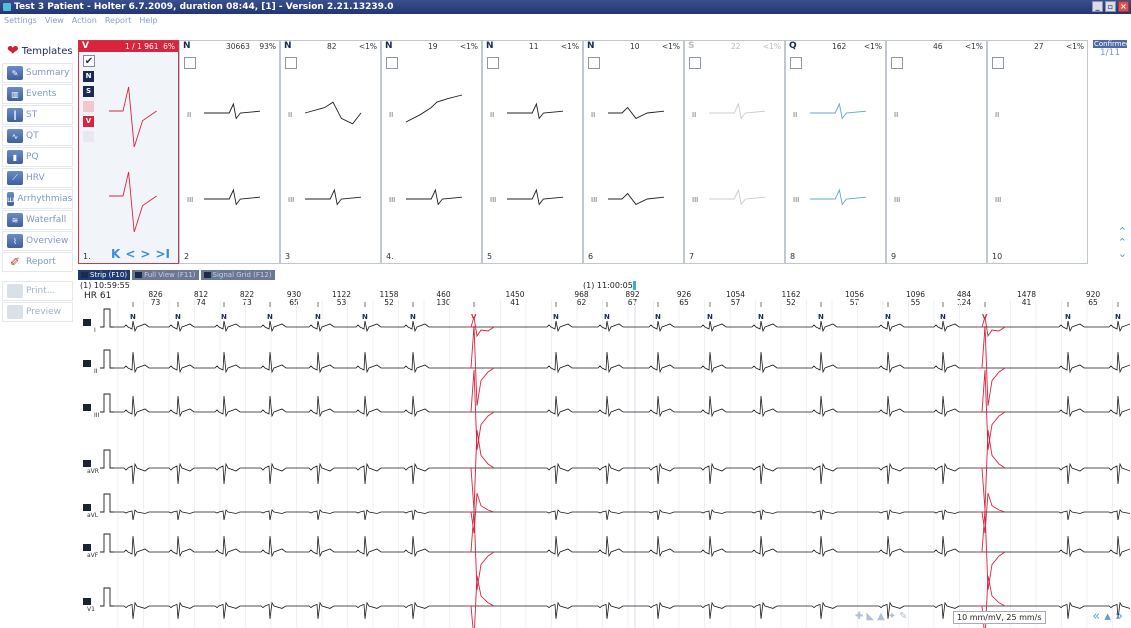 Image resolution: width=1131 pixels, height=628 pixels. What do you see at coordinates (104, 275) in the screenshot?
I see `tab-strip: Strip (F10)` at bounding box center [104, 275].